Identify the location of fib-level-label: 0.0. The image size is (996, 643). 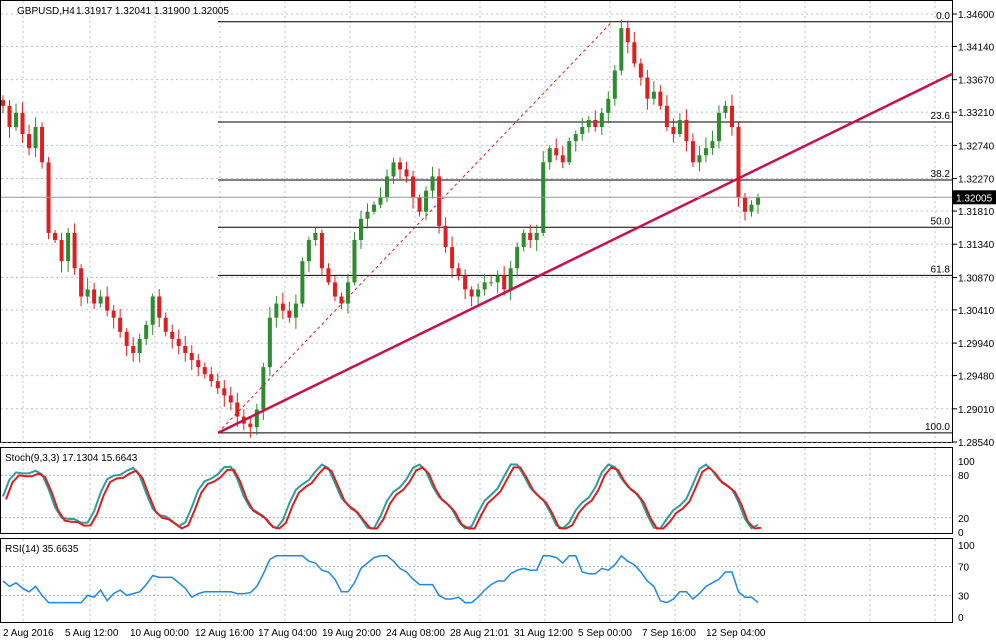
(943, 16).